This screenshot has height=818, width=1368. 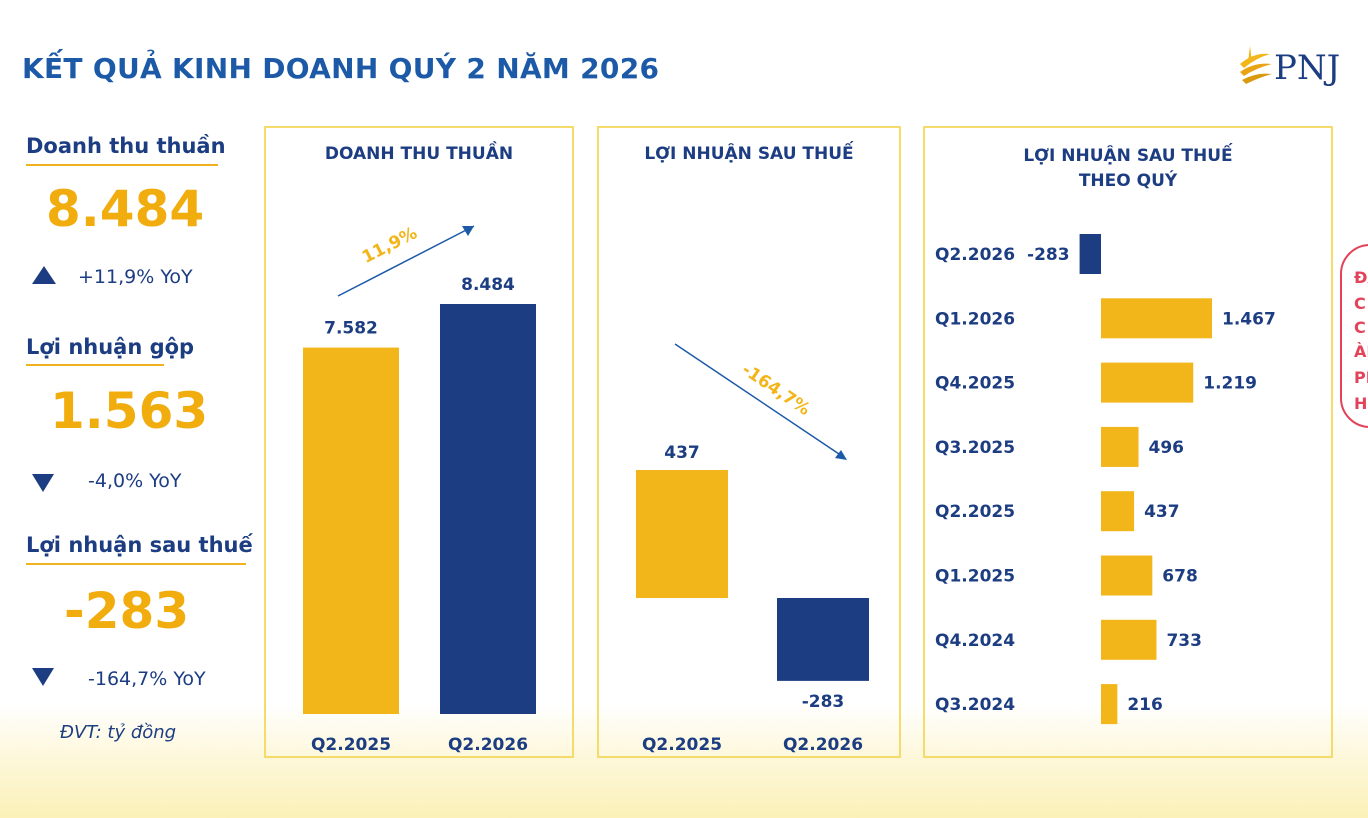 I want to click on metric-change-gross-profit: -4,0% YoY, so click(x=135, y=481).